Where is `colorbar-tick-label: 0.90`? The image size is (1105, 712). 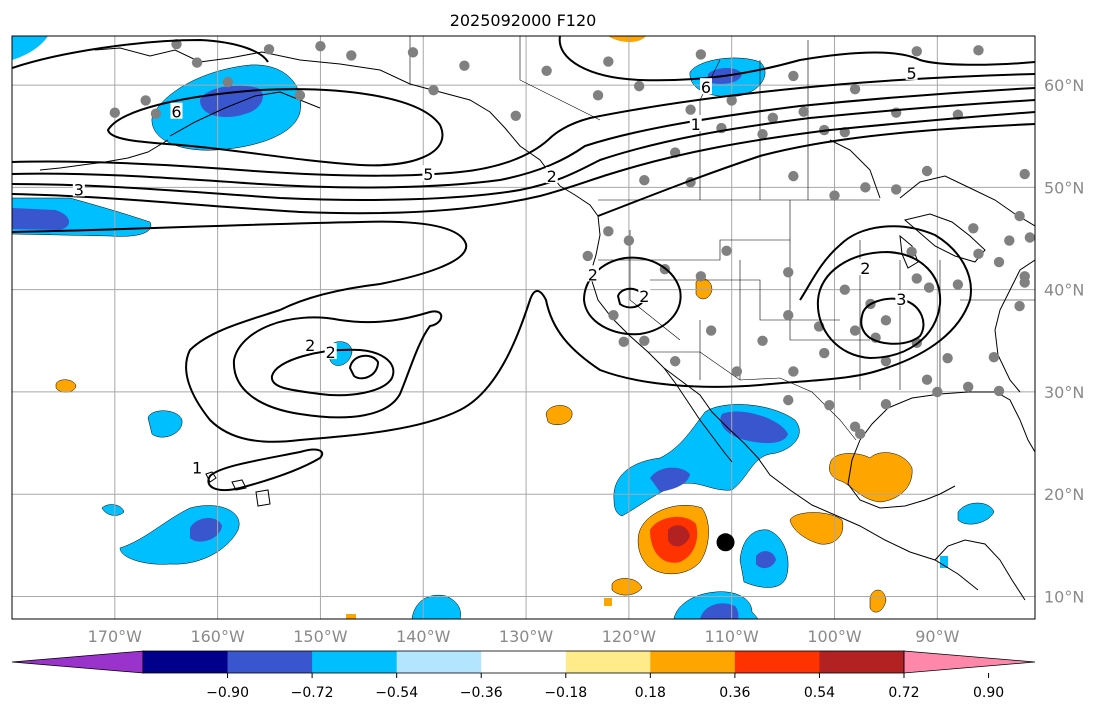
colorbar-tick-label: 0.90 is located at coordinates (988, 693).